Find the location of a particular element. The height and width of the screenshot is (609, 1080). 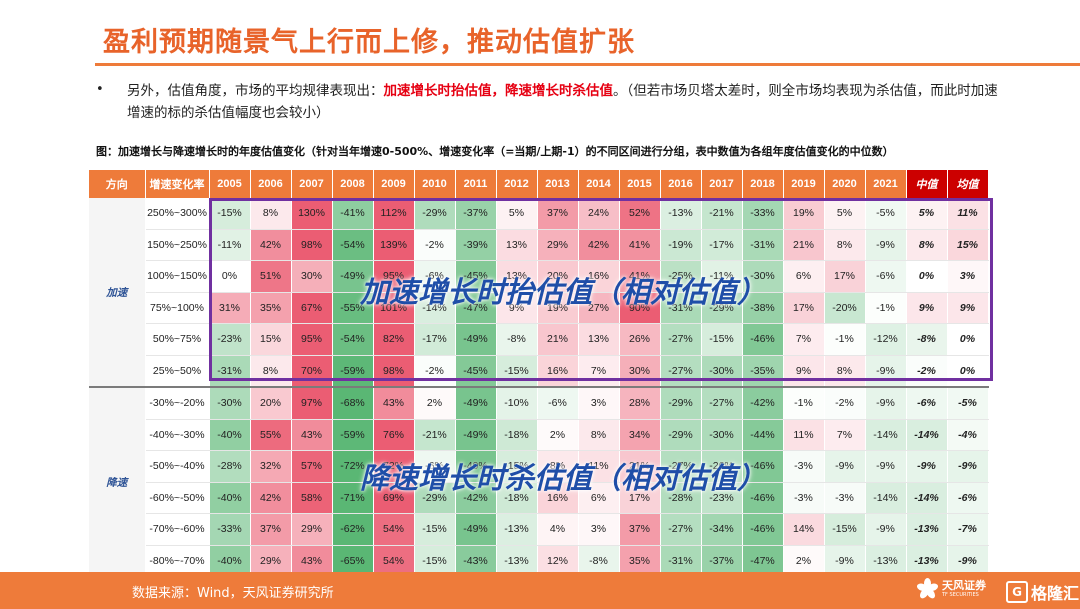

range-label: -80%~-70% is located at coordinates (177, 561).